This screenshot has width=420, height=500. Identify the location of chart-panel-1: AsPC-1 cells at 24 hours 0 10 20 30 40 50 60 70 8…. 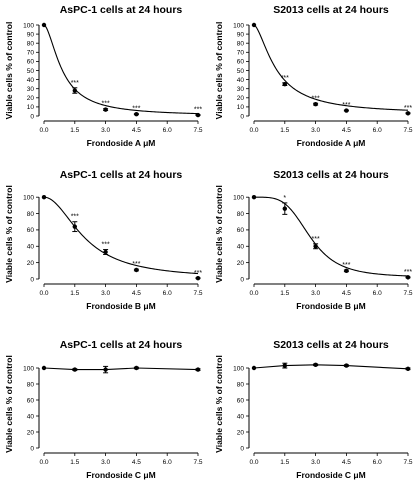
(103, 76).